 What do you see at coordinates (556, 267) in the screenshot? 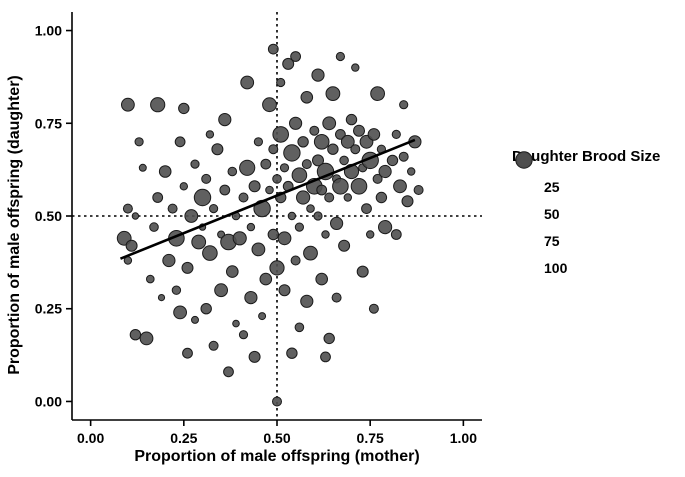
I see `legend-item-label: 100` at bounding box center [556, 267].